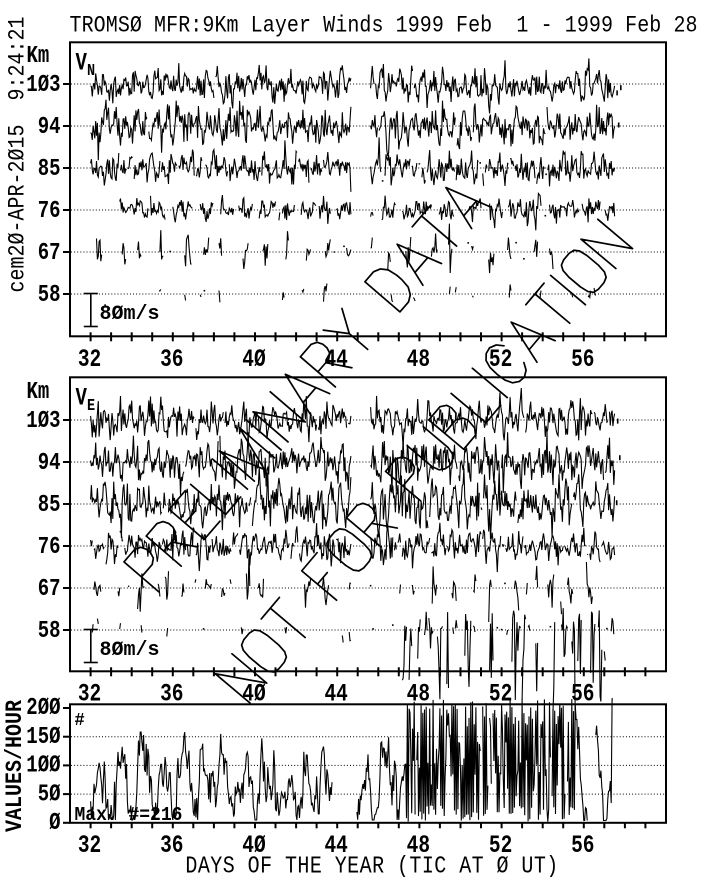  Describe the element at coordinates (16, 766) in the screenshot. I see `svg-text: VALUES/HOUR` at that location.